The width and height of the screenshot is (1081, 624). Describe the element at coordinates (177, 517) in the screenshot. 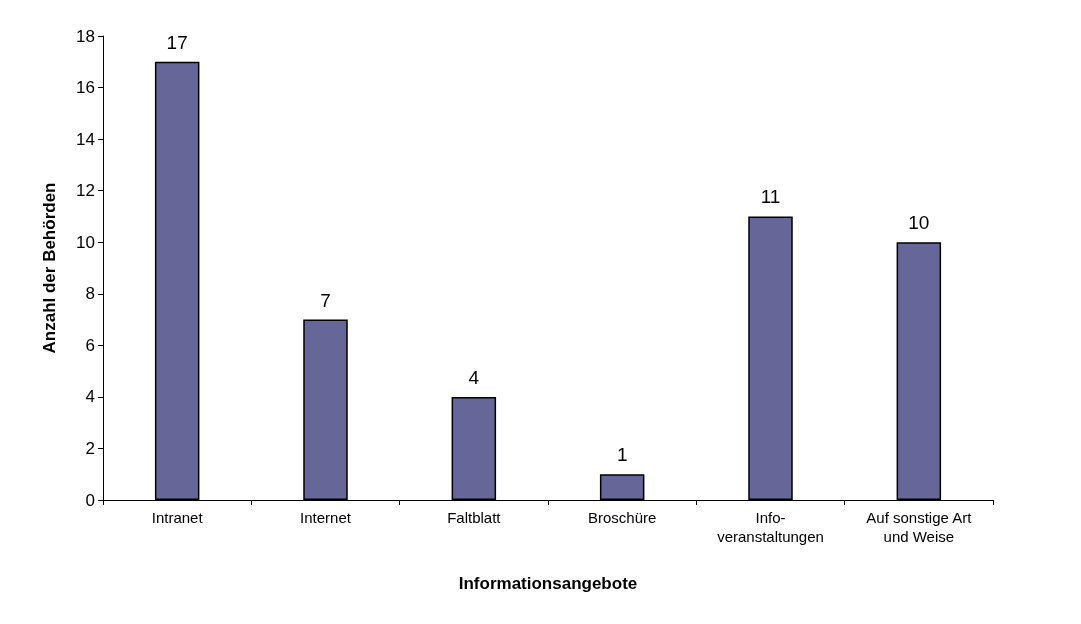

I see `x-tick-label: Intranet` at that location.